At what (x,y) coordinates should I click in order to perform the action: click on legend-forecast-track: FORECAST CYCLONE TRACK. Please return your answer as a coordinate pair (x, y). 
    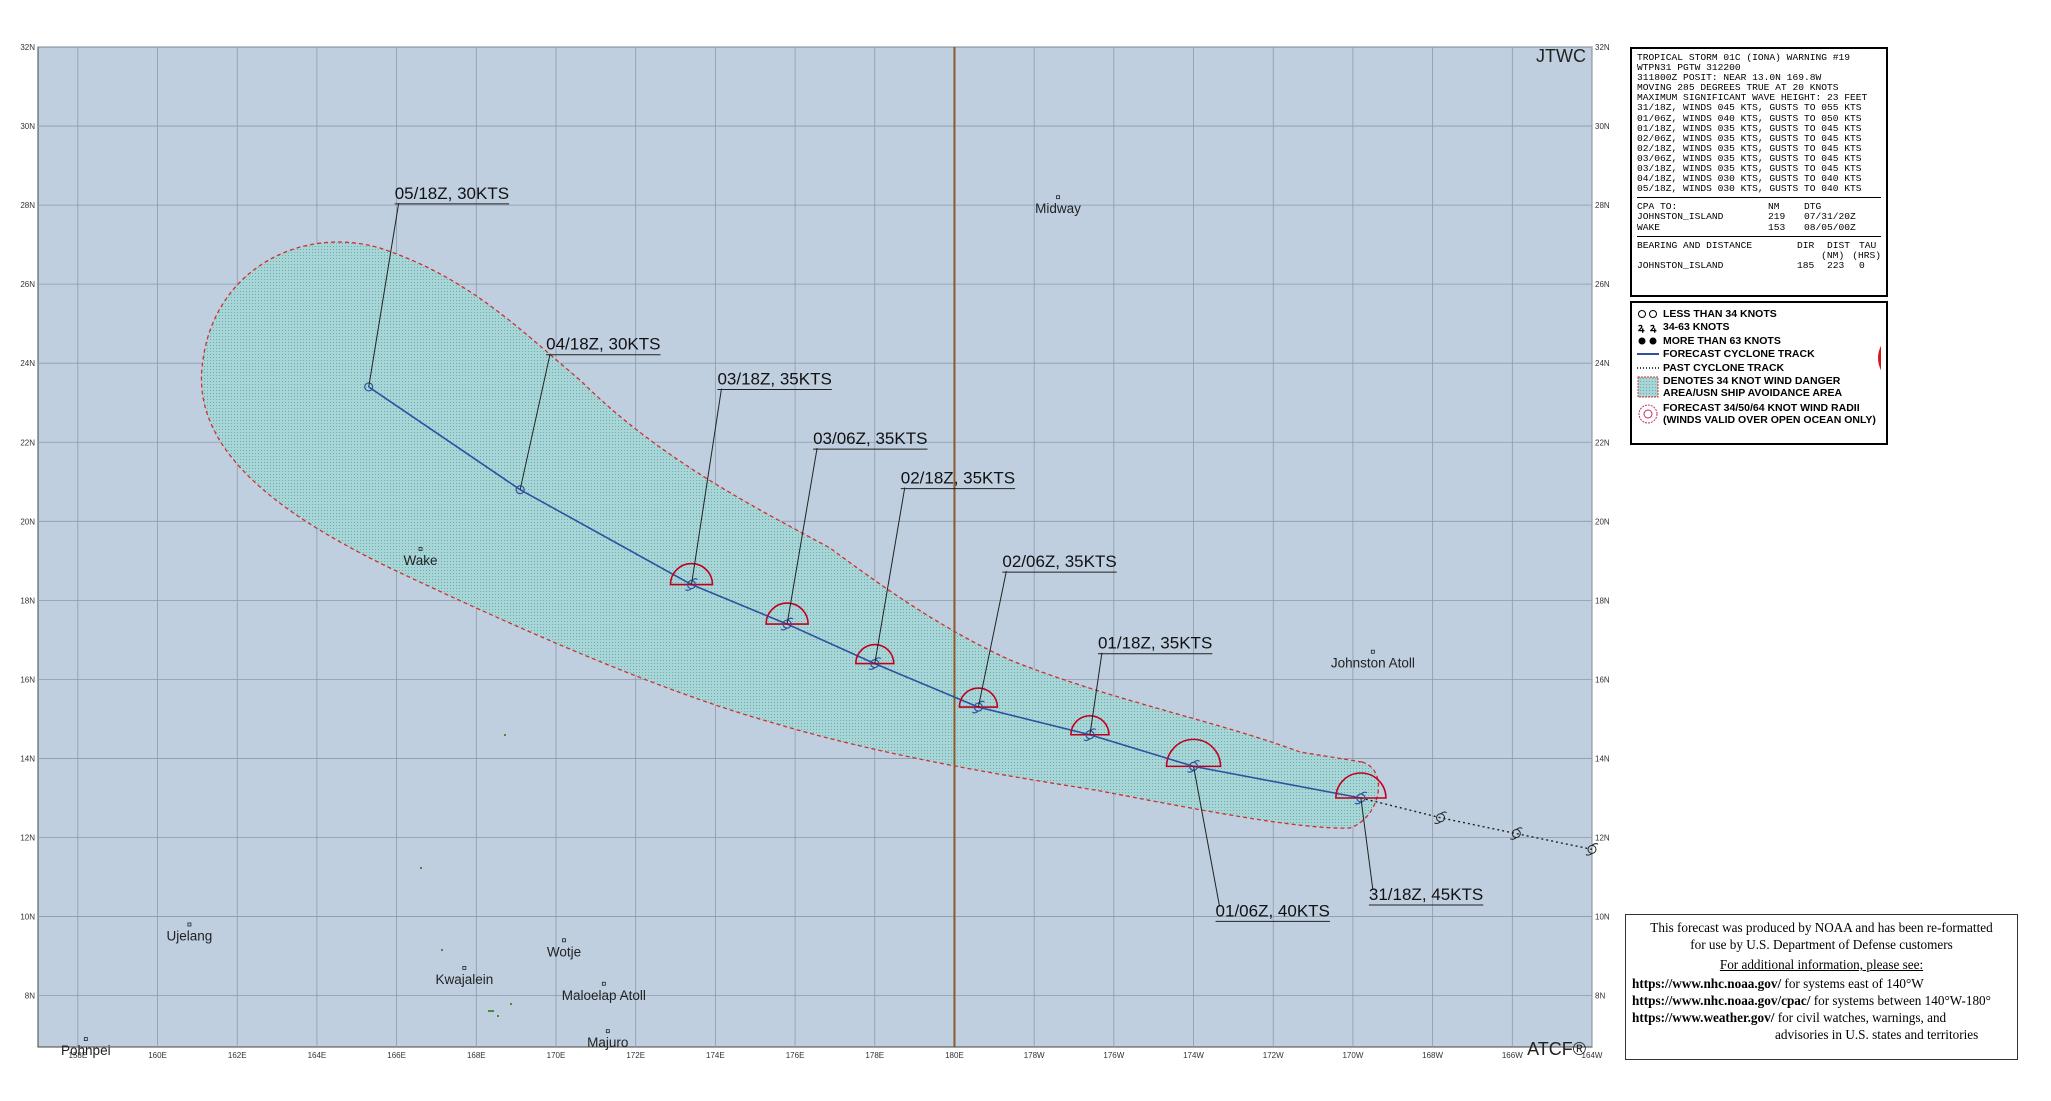
    Looking at the image, I should click on (1726, 354).